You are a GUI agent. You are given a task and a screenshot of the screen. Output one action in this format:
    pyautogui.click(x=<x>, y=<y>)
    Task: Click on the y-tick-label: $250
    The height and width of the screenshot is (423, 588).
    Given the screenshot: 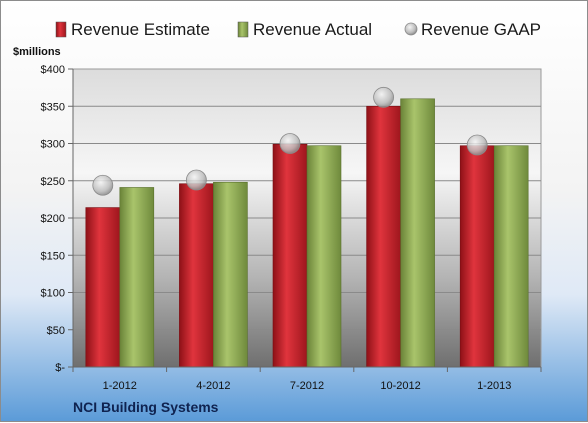 What is the action you would take?
    pyautogui.click(x=53, y=182)
    